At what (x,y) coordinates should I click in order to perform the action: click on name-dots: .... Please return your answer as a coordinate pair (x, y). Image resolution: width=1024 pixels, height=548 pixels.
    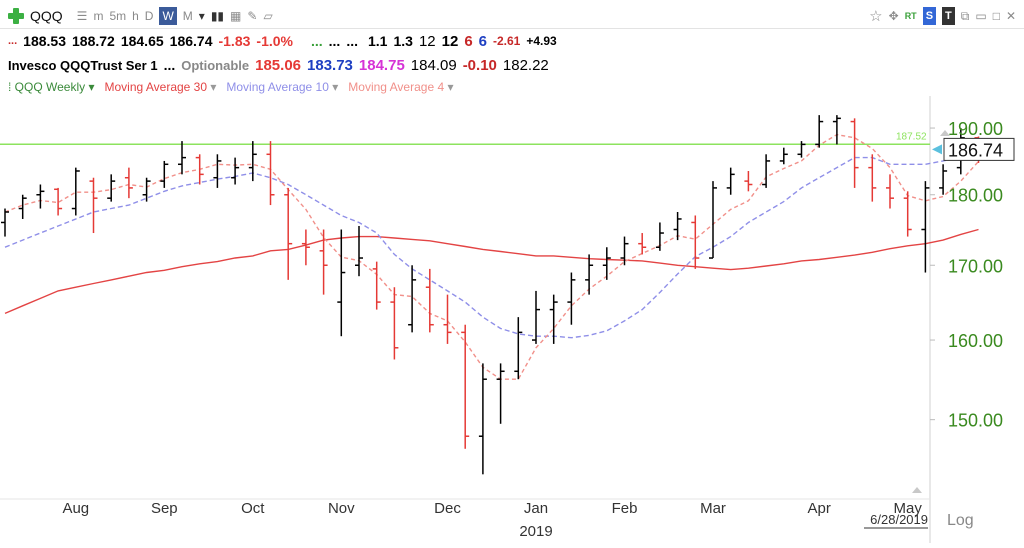
    Looking at the image, I should click on (169, 65).